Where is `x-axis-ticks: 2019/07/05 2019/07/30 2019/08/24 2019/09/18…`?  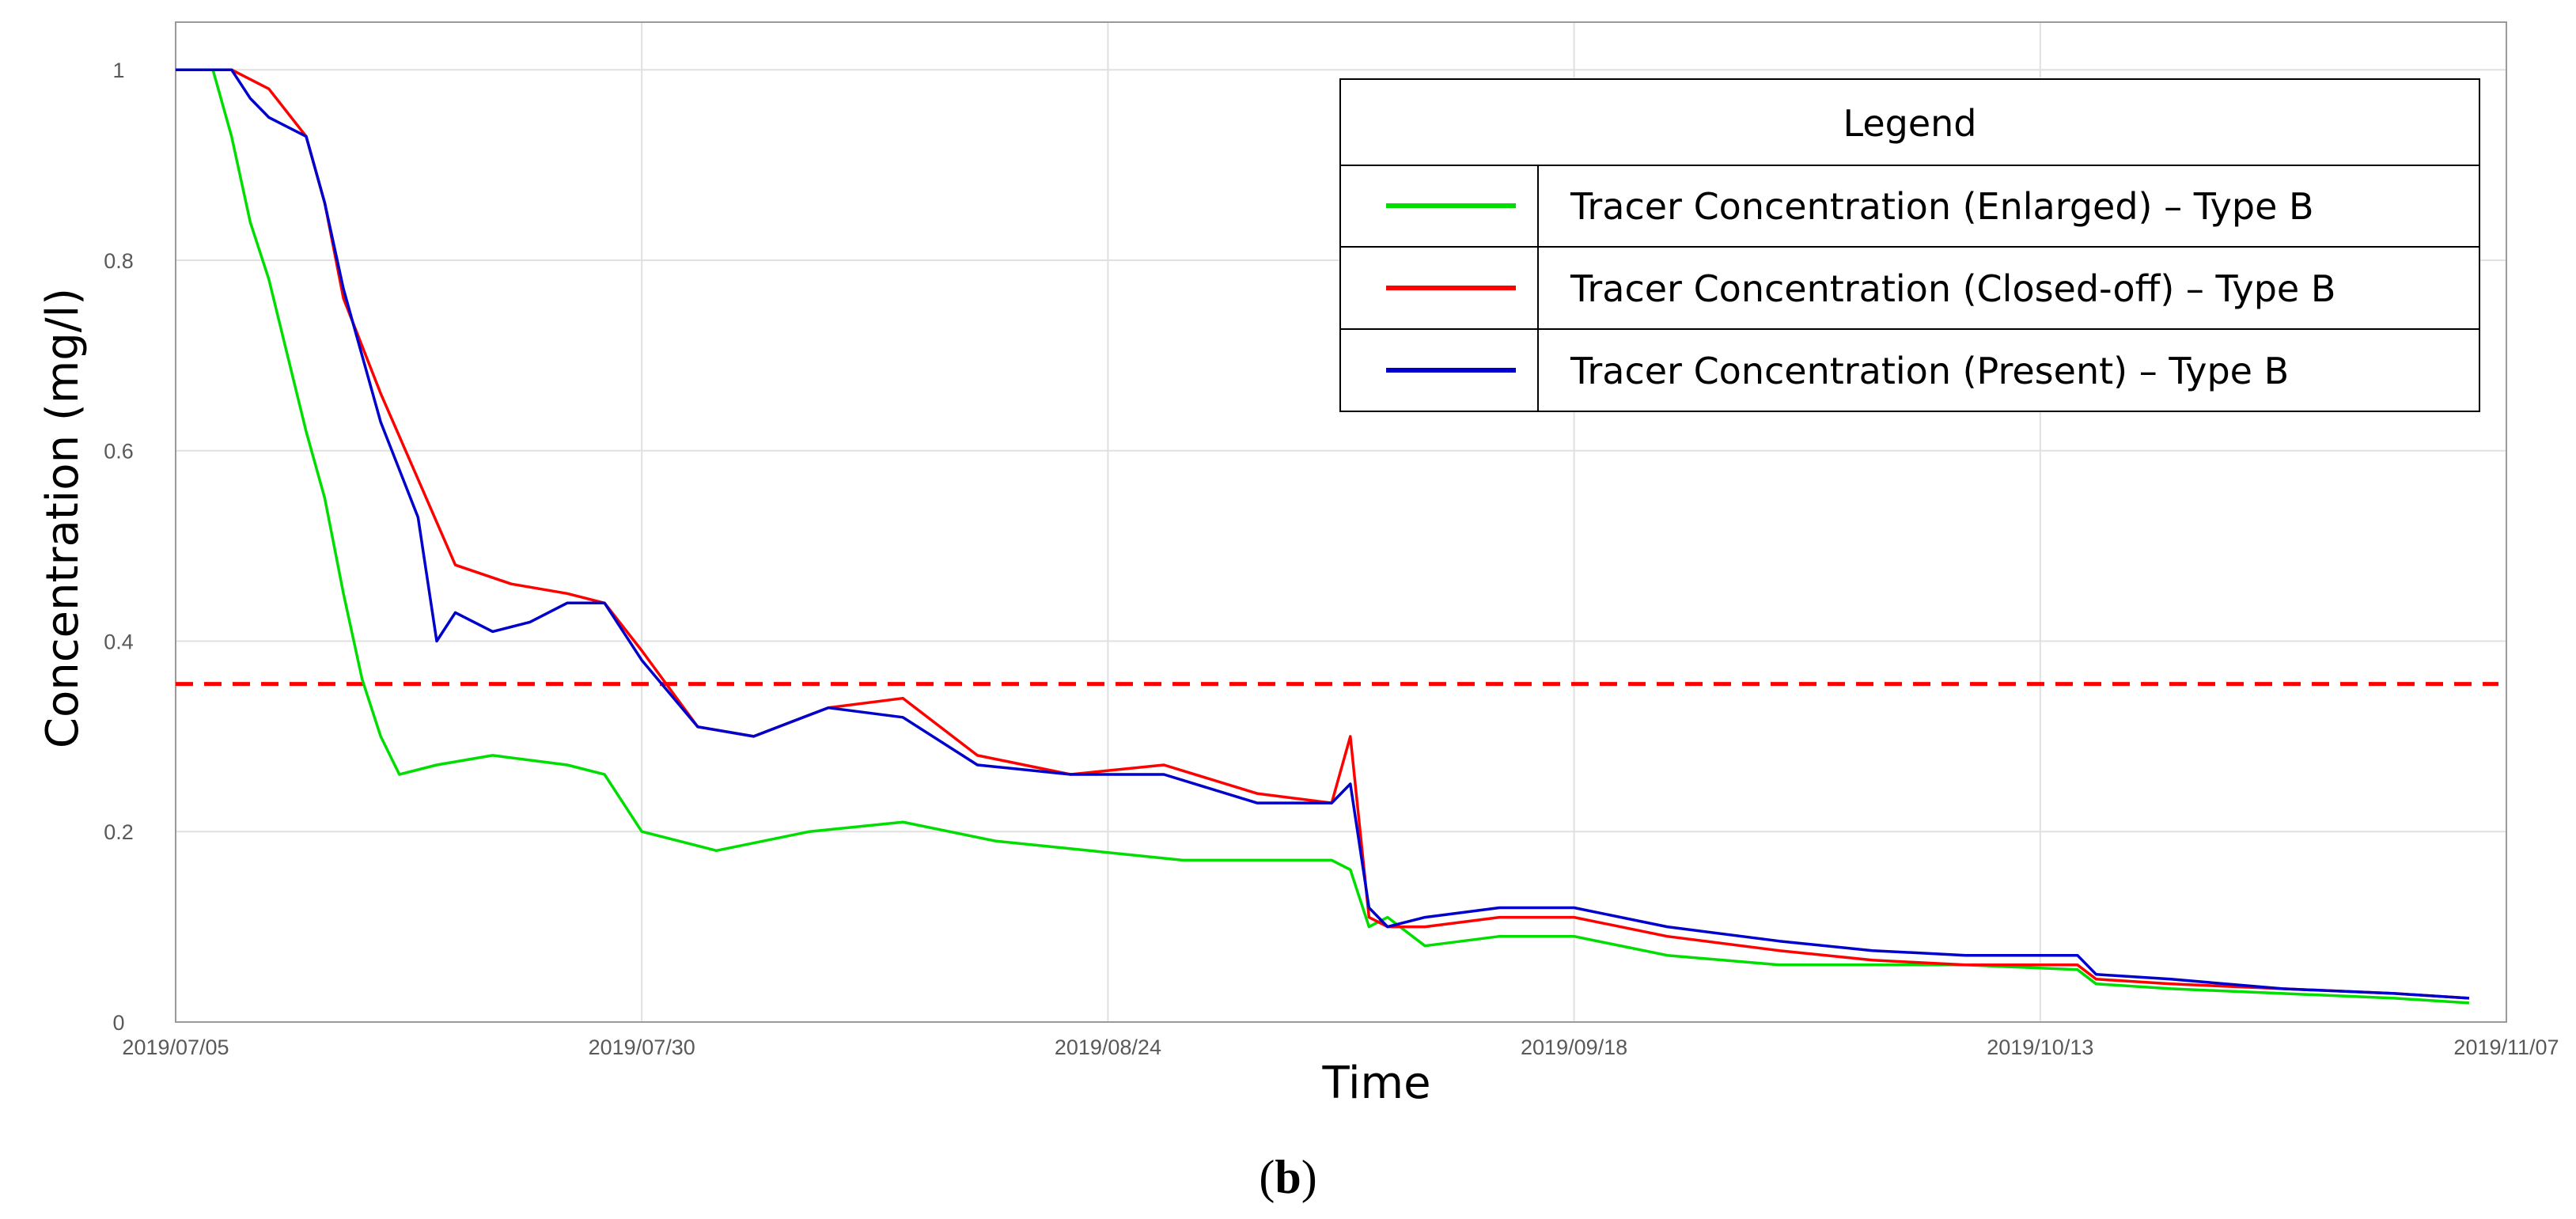
x-axis-ticks: 2019/07/05 2019/07/30 2019/08/24 2019/09/18… is located at coordinates (1340, 1047).